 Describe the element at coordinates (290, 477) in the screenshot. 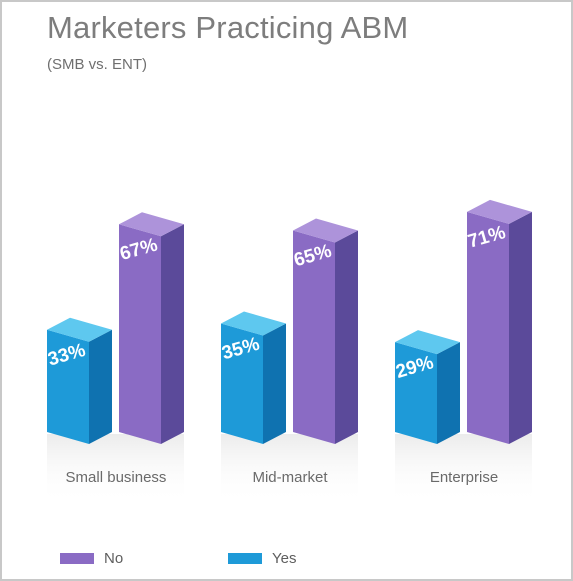

I see `category-label: Mid-market` at that location.